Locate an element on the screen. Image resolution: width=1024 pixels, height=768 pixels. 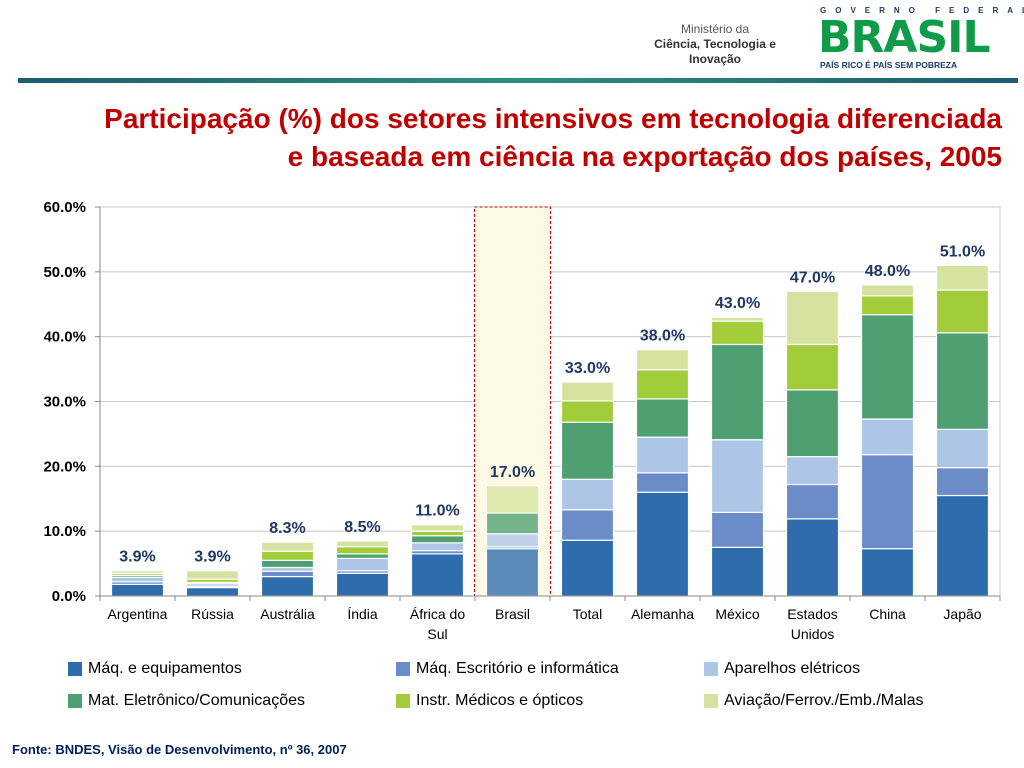
x-tick-label-line: Total is located at coordinates (588, 614).